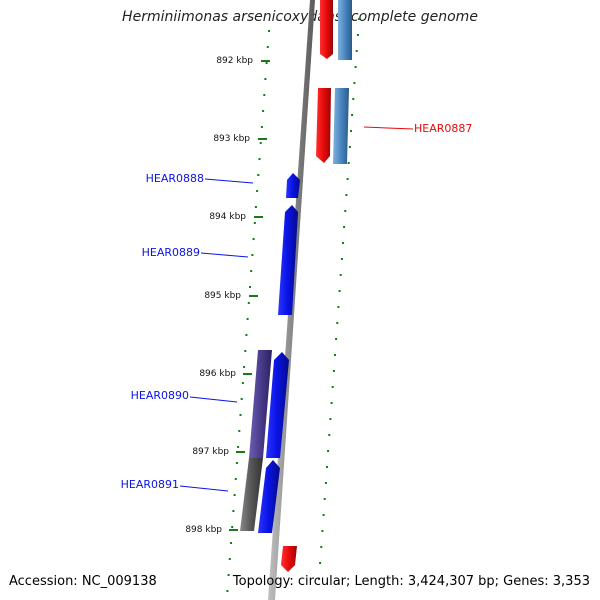 The image size is (600, 600). What do you see at coordinates (443, 128) in the screenshot?
I see `label-hear0887-text: HEAR0887` at bounding box center [443, 128].